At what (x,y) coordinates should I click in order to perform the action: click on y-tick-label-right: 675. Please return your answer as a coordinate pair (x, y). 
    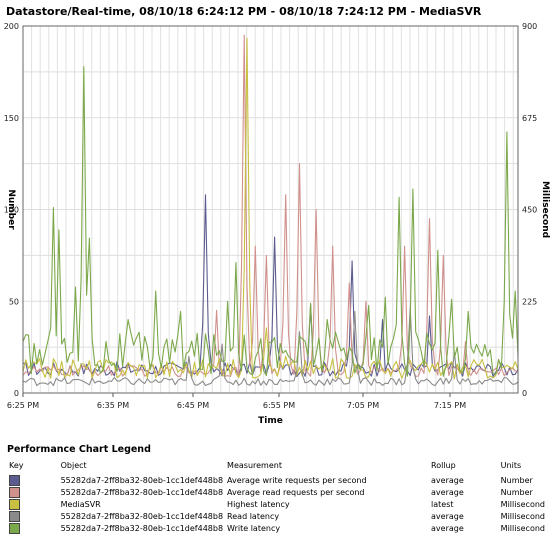
    Looking at the image, I should click on (529, 118).